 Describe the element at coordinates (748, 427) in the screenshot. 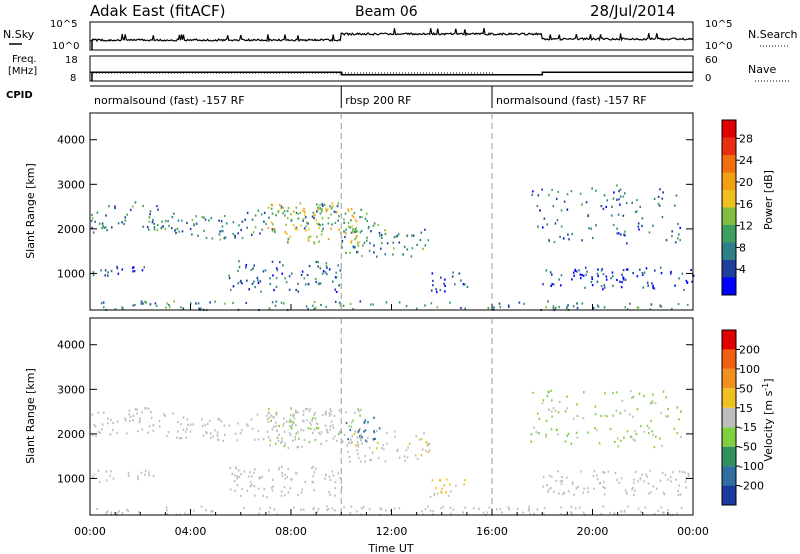

I see `velocity-colorbar-tick-label: -15` at that location.